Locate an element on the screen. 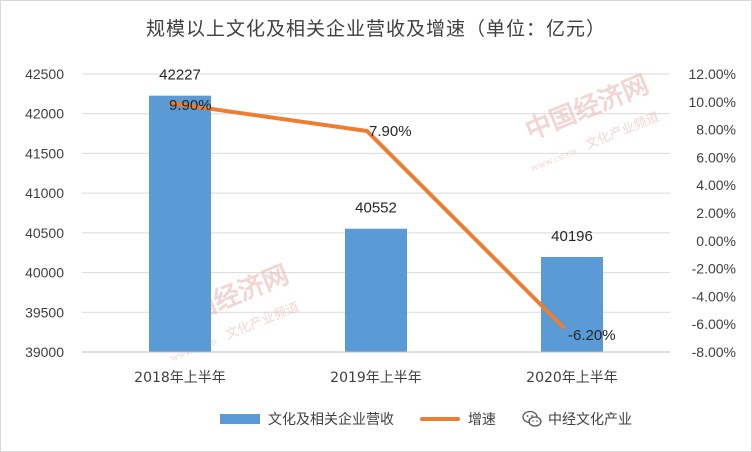 Image resolution: width=752 pixels, height=452 pixels. right-axis-tick-label: -2.00% is located at coordinates (714, 269).